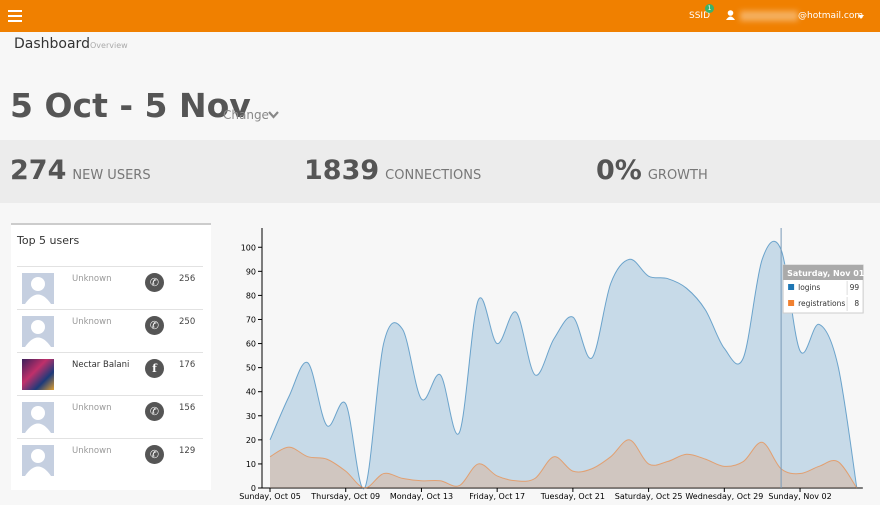 The width and height of the screenshot is (880, 505). I want to click on badge: 1, so click(709, 8).